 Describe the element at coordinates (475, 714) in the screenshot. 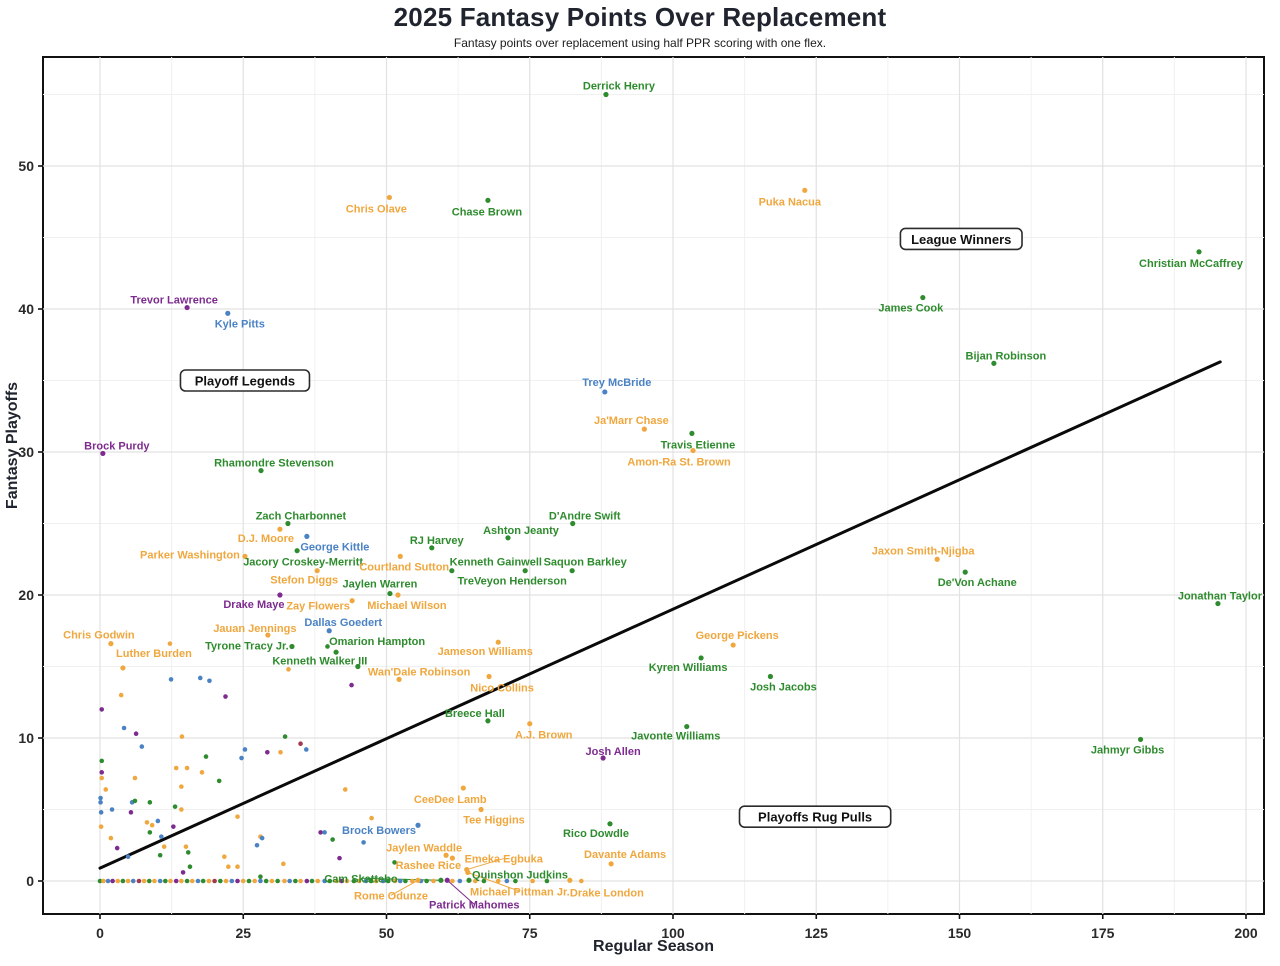

I see `player-label: Breece Hall` at that location.